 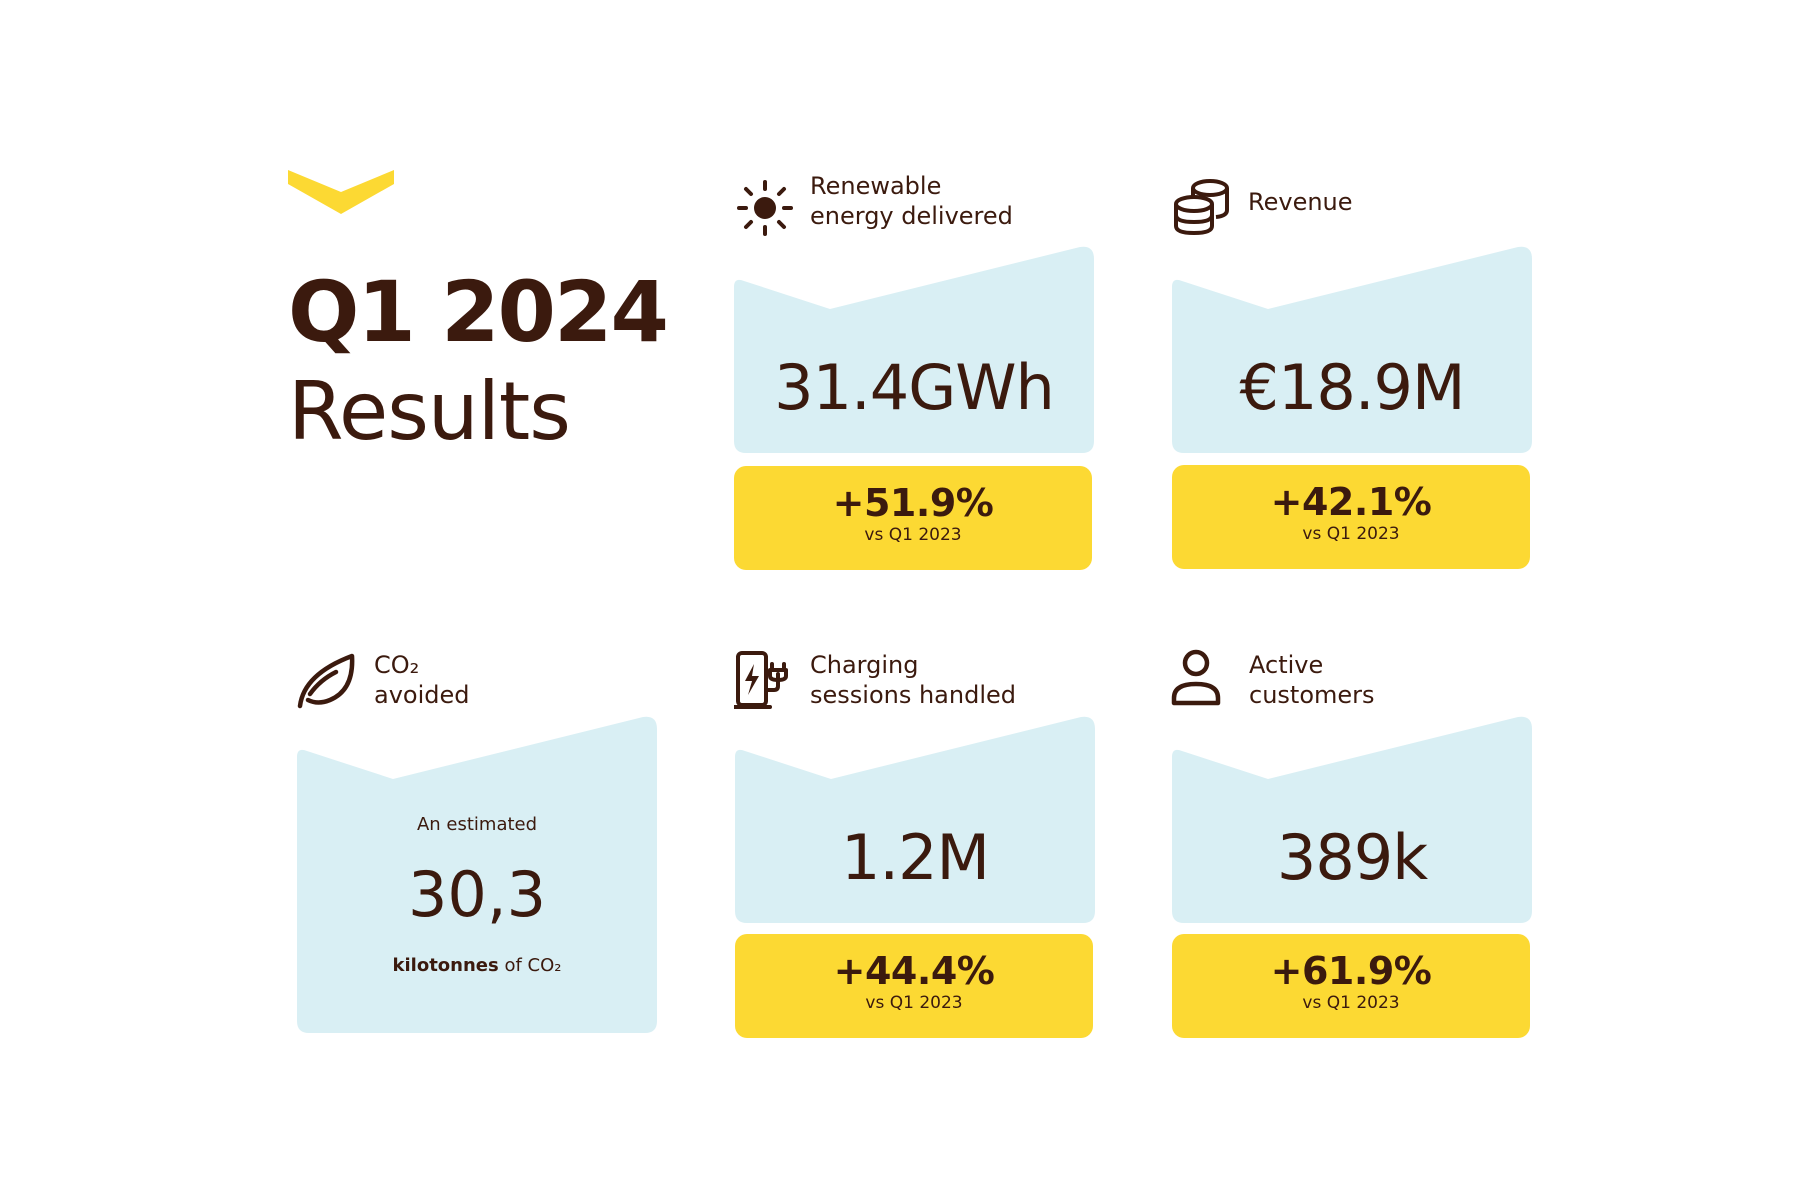 What do you see at coordinates (1351, 502) in the screenshot?
I see `metric-change-revenue: +42.1%` at bounding box center [1351, 502].